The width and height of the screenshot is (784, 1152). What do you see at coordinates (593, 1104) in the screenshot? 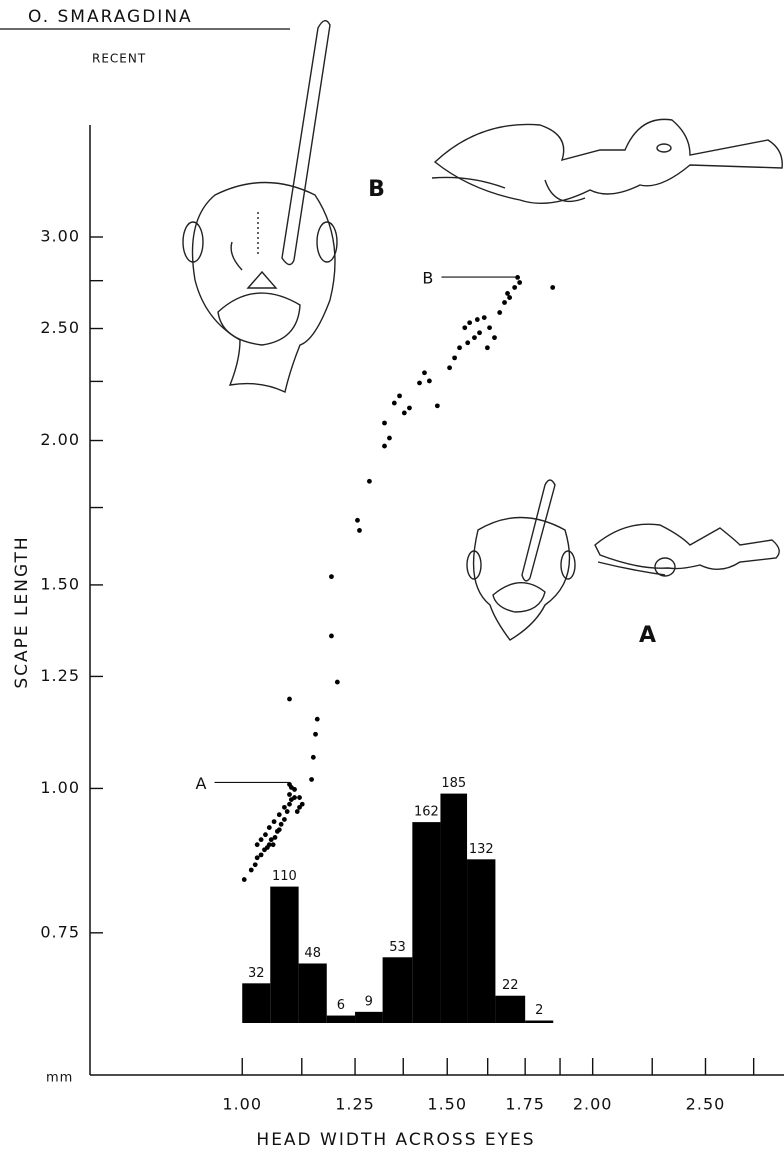
I see `x-tick-label: 2.00` at bounding box center [593, 1104].